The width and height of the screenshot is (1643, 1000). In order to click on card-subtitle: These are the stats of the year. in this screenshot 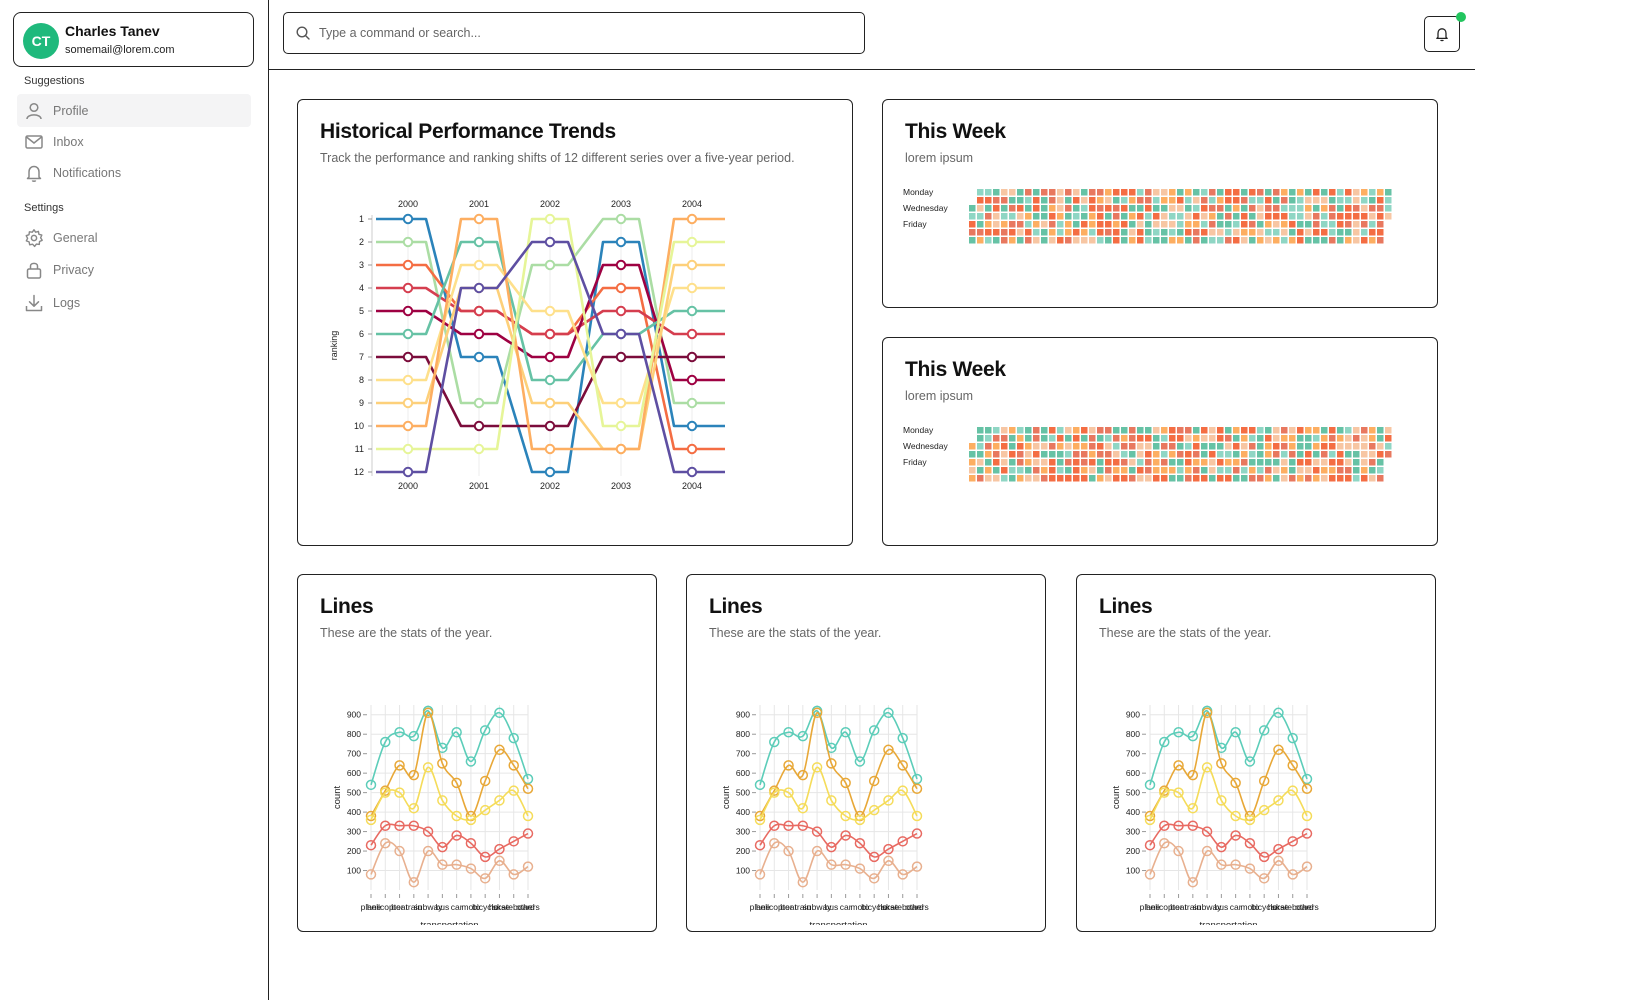, I will do `click(795, 633)`.